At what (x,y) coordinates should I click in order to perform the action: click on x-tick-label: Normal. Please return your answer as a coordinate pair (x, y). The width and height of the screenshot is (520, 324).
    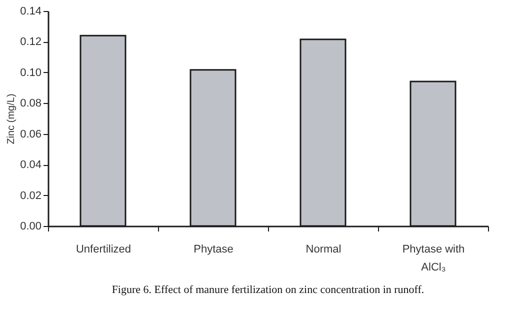
    Looking at the image, I should click on (324, 250).